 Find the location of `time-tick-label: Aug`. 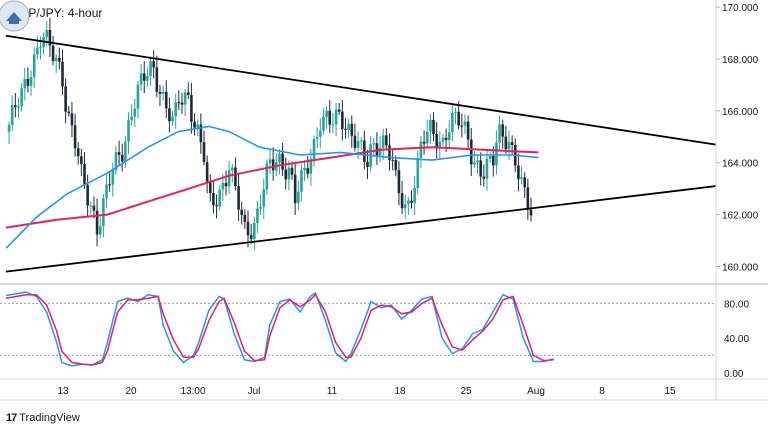

time-tick-label: Aug is located at coordinates (536, 391).